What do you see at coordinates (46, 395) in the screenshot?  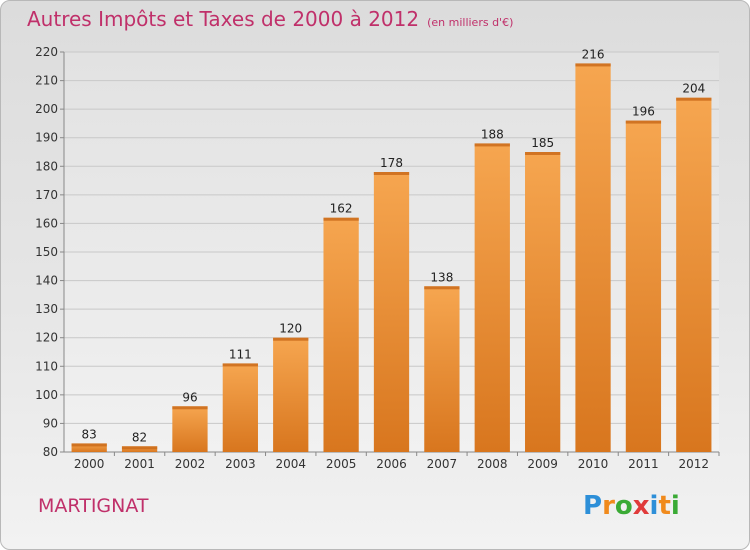 I see `y-tick-label: 100` at bounding box center [46, 395].